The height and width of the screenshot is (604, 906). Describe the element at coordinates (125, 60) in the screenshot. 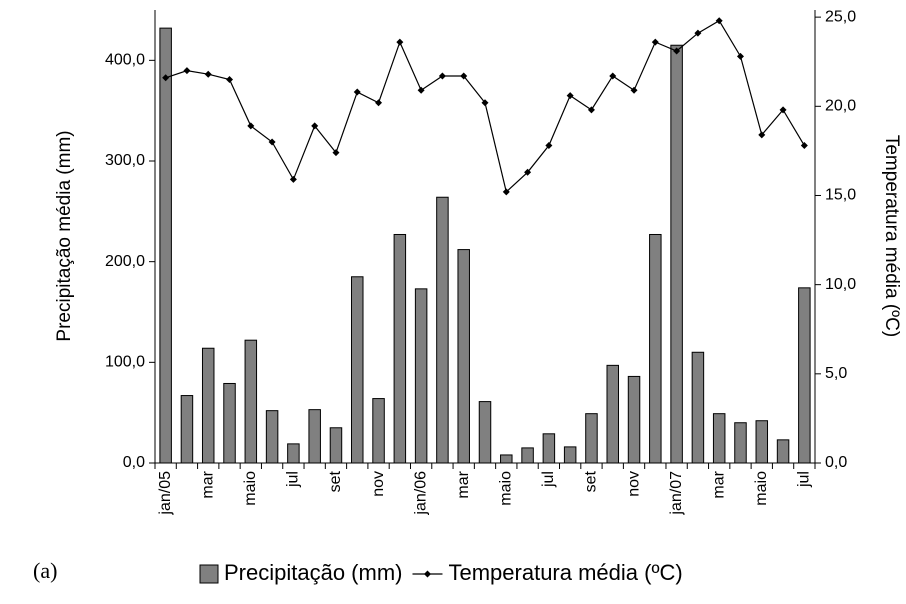

I see `y-tick-label: 400,0` at that location.